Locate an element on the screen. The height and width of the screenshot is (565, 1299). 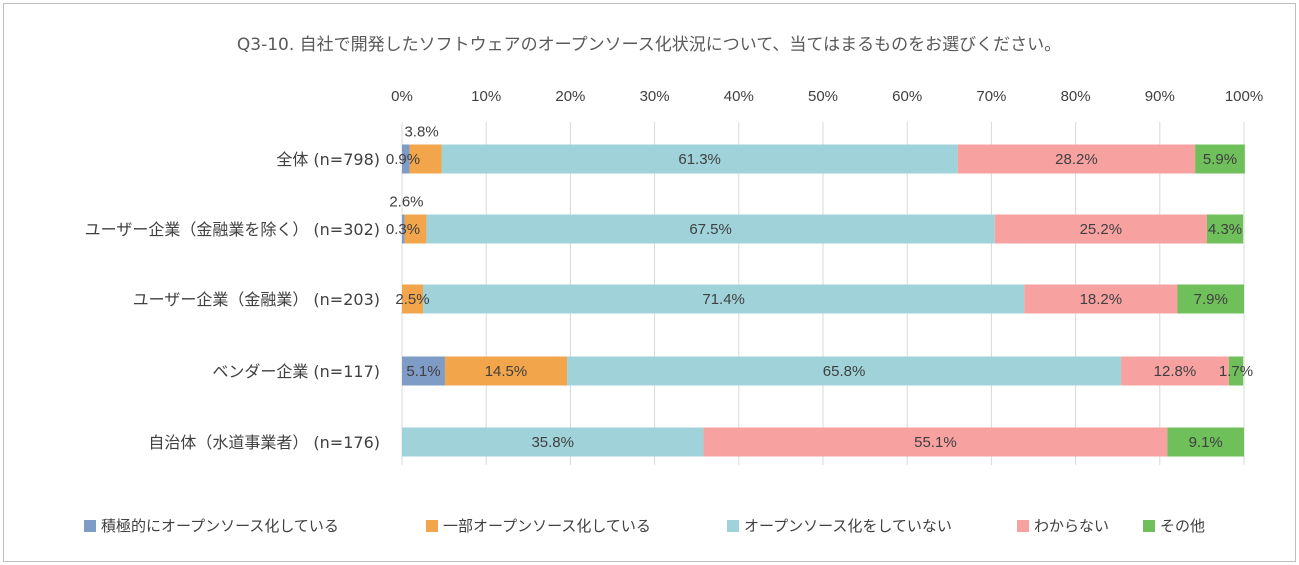
data-label: 28.2% is located at coordinates (1076, 159).